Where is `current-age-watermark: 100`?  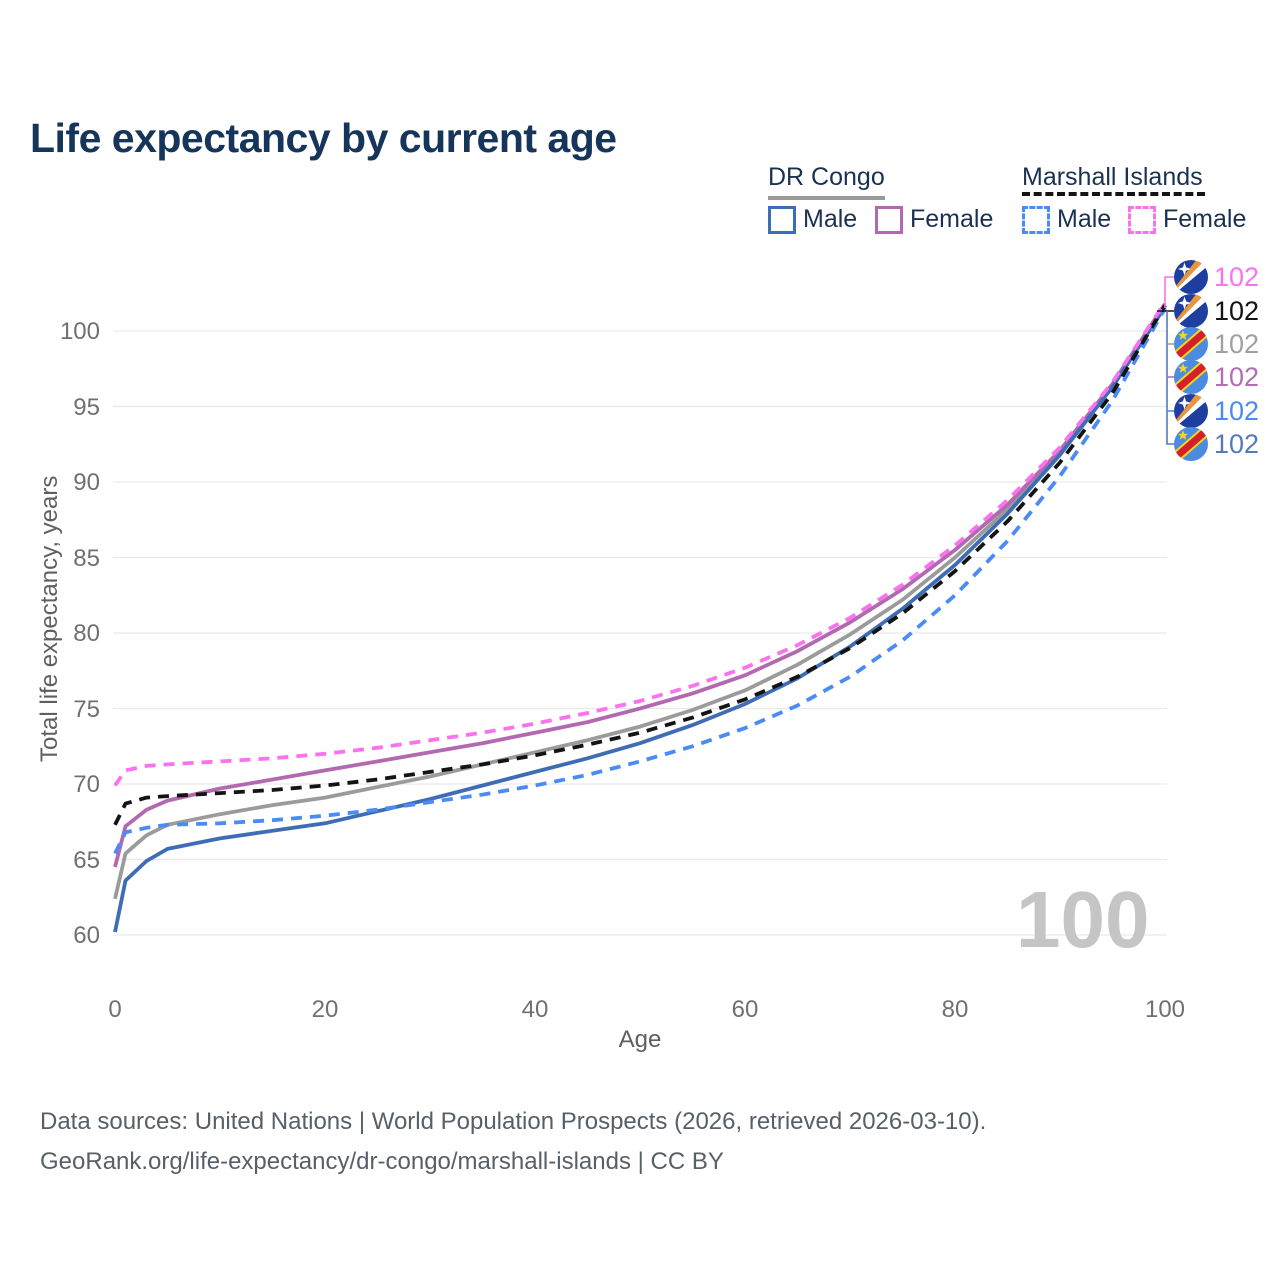
current-age-watermark: 100 is located at coordinates (1083, 919).